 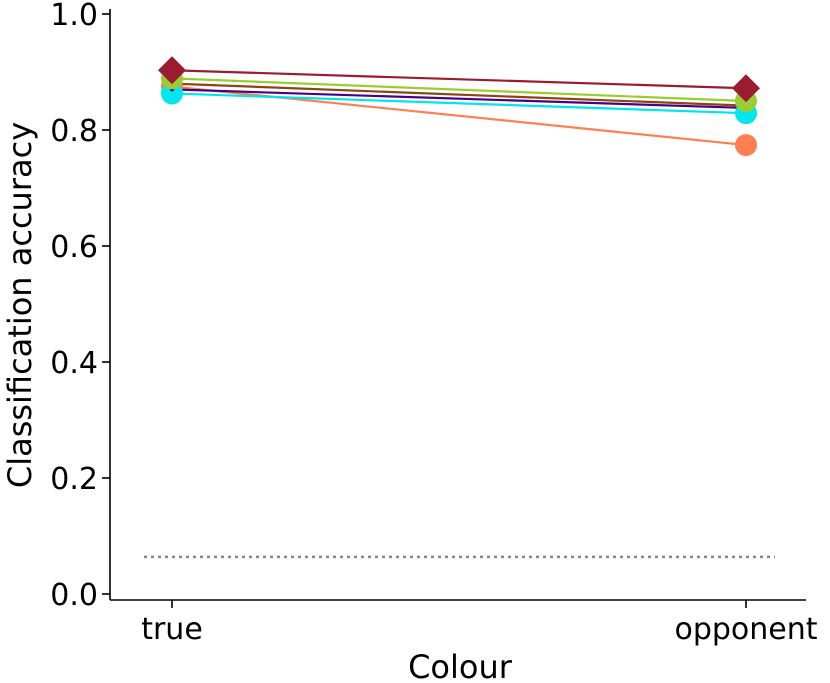 What do you see at coordinates (172, 629) in the screenshot?
I see `x-tick-label: true` at bounding box center [172, 629].